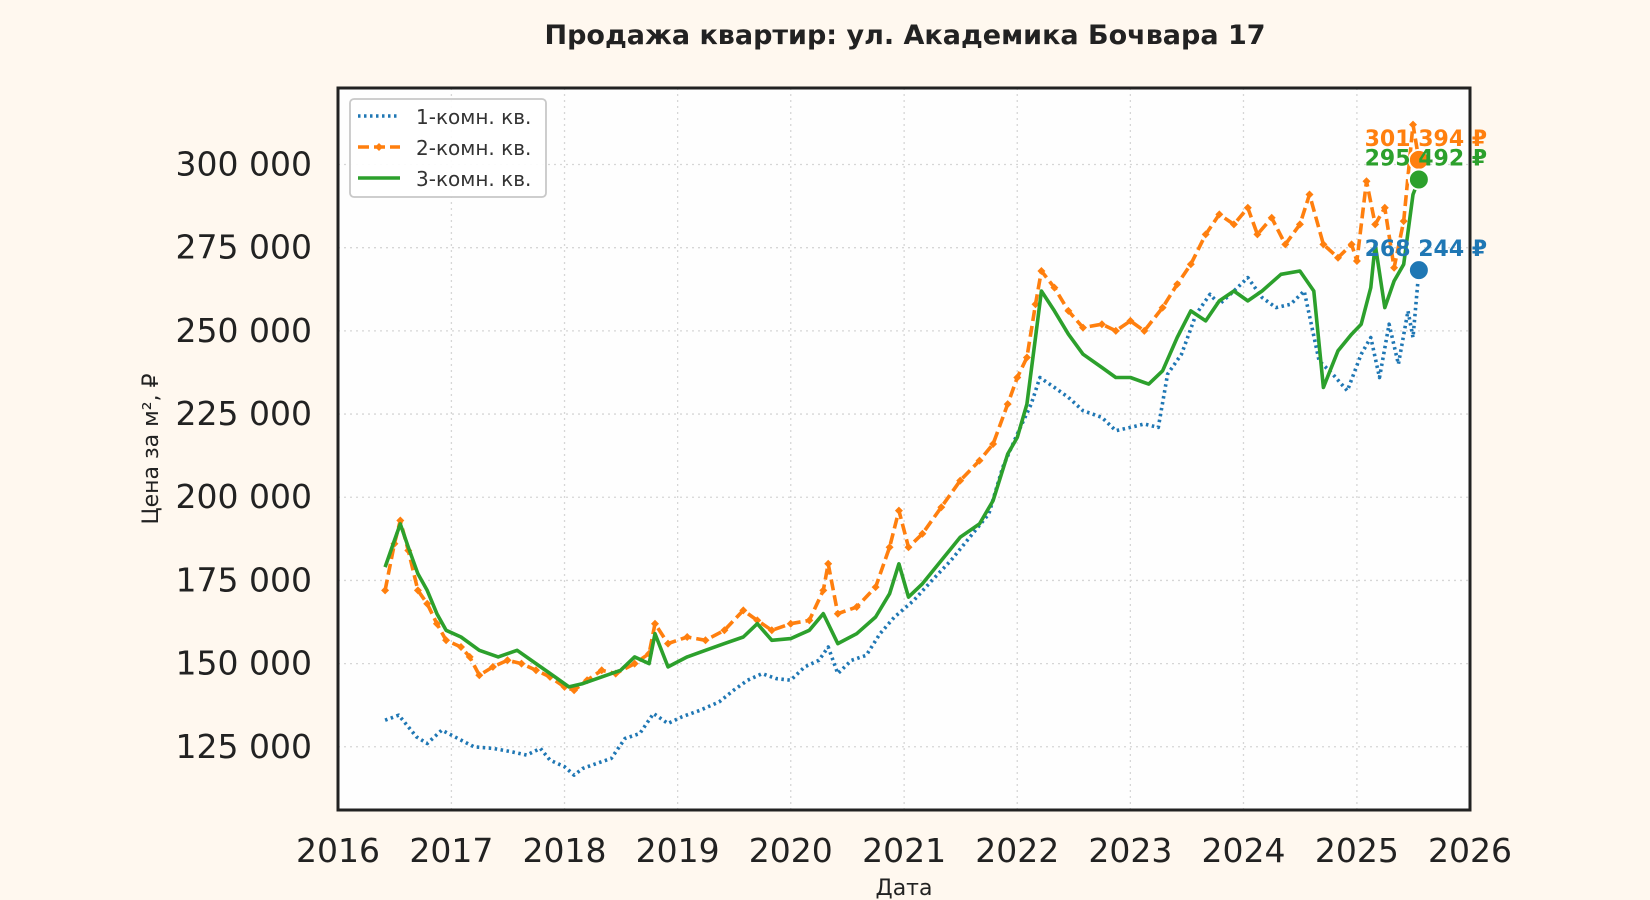  Describe the element at coordinates (1470, 850) in the screenshot. I see `x-tick-label: 2026` at that location.